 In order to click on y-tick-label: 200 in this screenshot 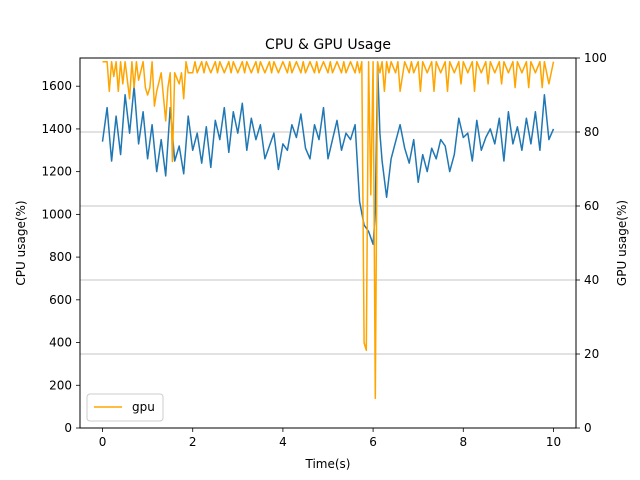, I will do `click(60, 385)`.